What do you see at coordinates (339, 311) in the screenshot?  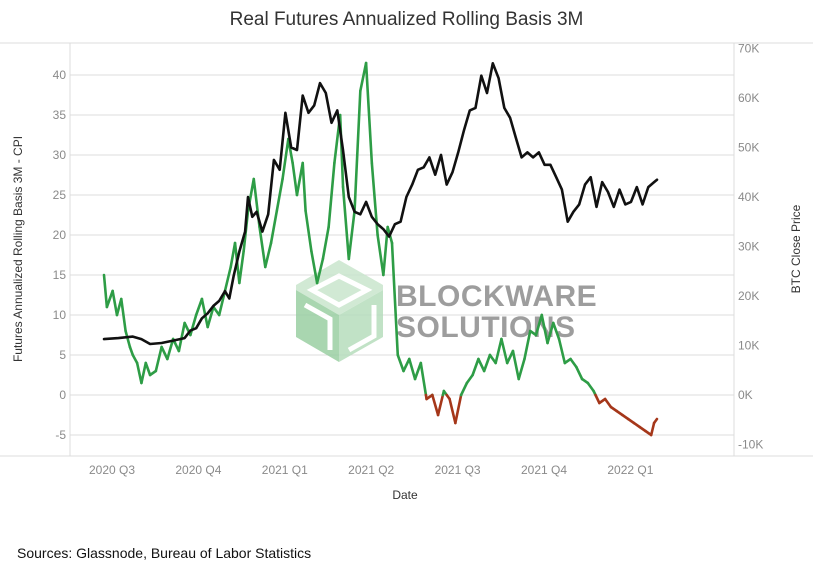 I see `watermark-logo-icon` at bounding box center [339, 311].